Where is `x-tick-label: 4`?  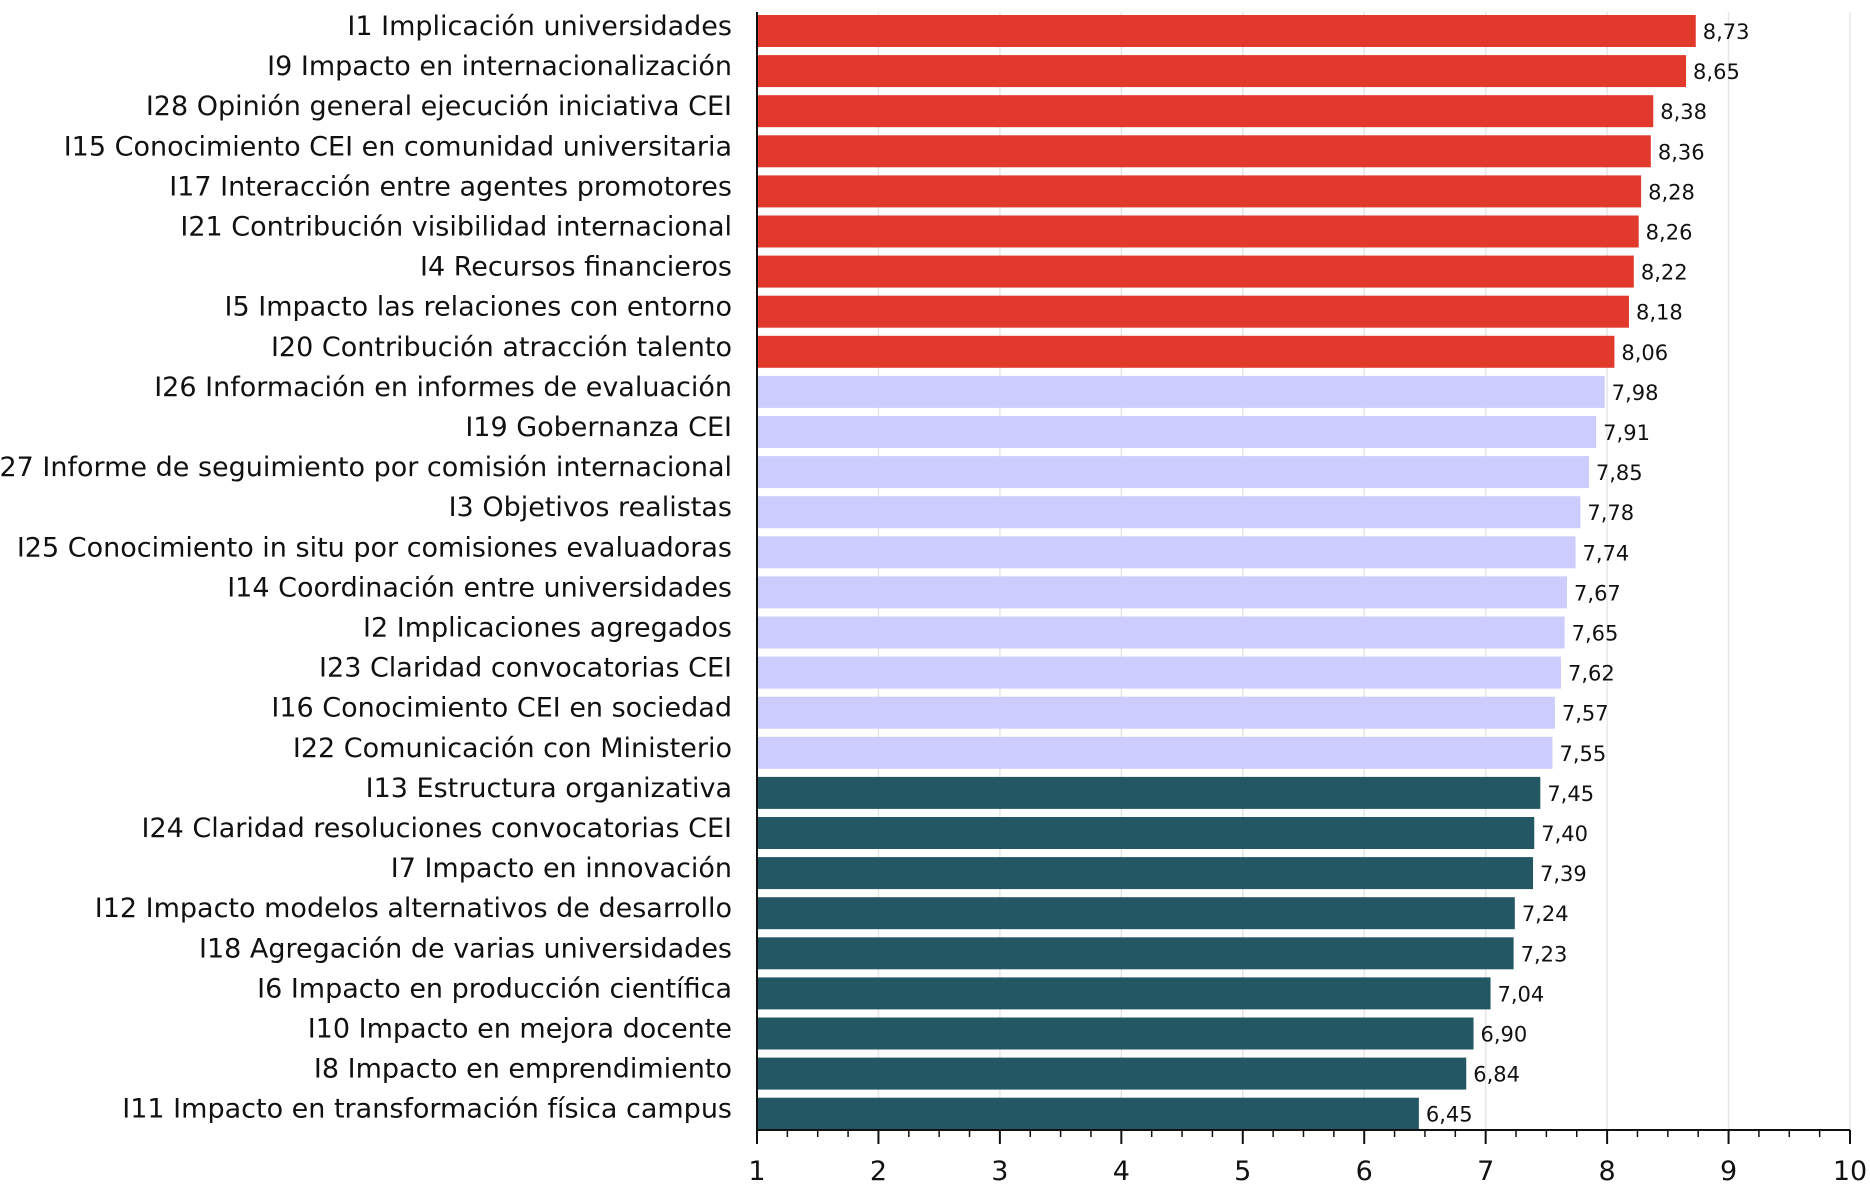
x-tick-label: 4 is located at coordinates (1121, 1171).